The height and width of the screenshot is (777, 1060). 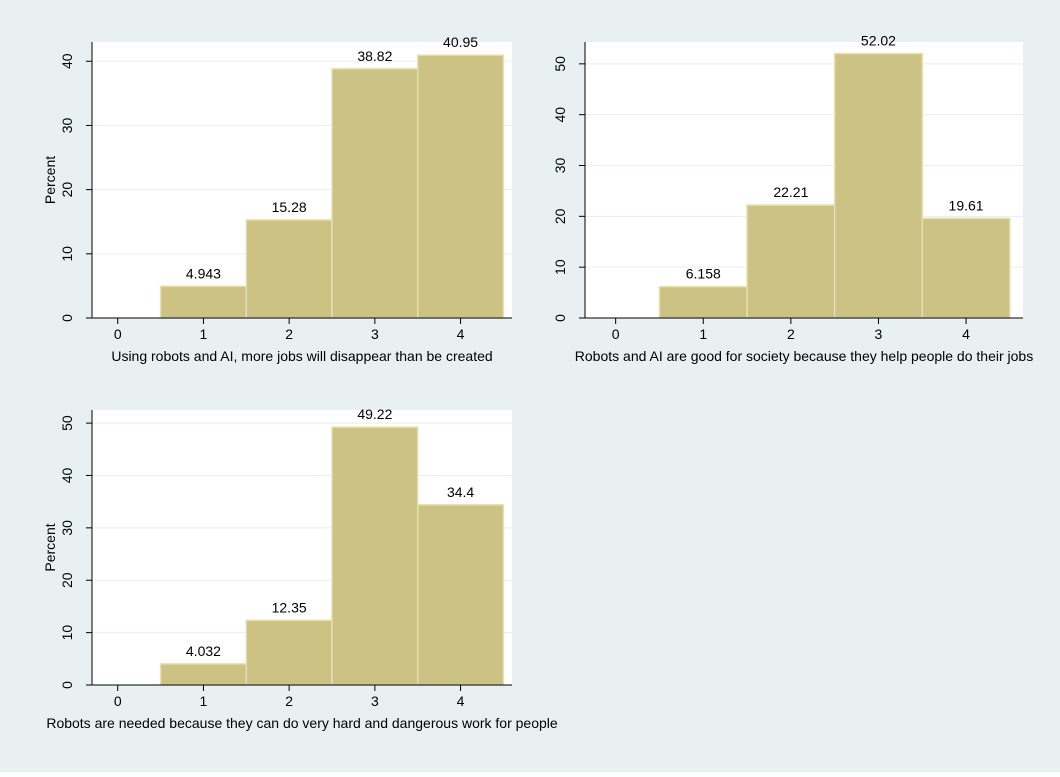 I want to click on data-label: 34.4, so click(x=460, y=492).